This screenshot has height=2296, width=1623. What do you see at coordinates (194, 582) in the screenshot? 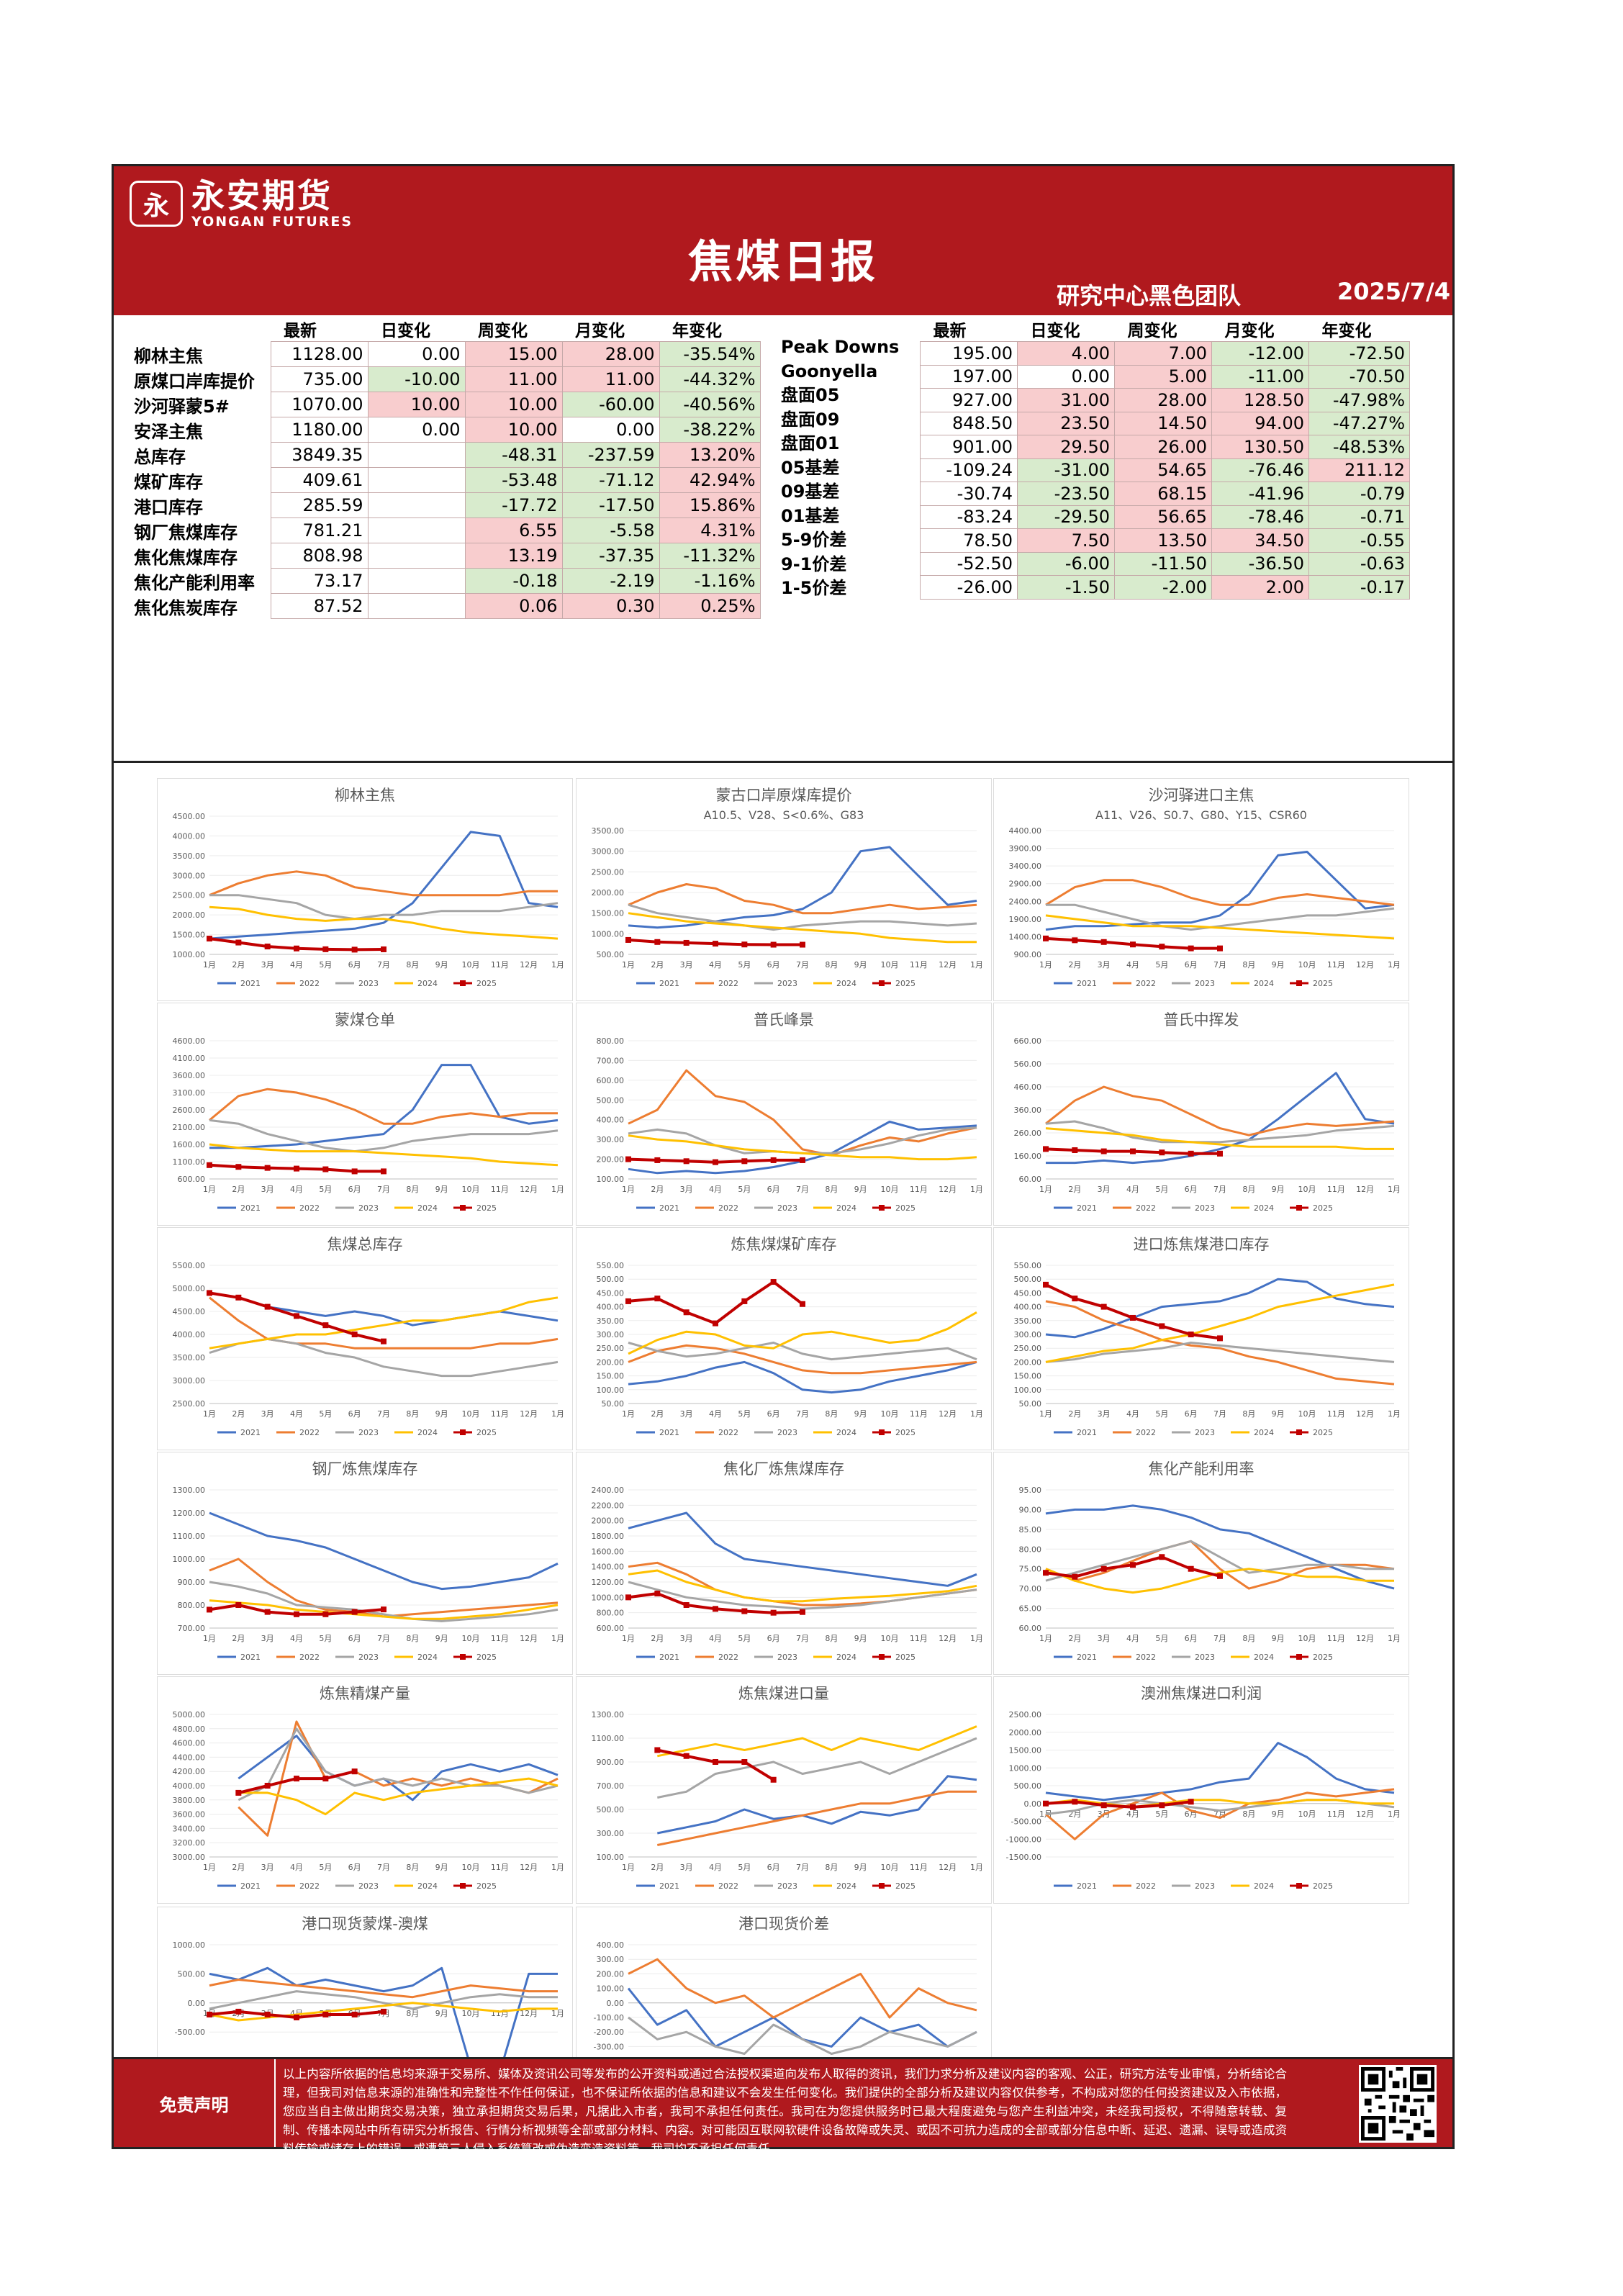
I see `row-label: 焦化产能利用率` at bounding box center [194, 582].